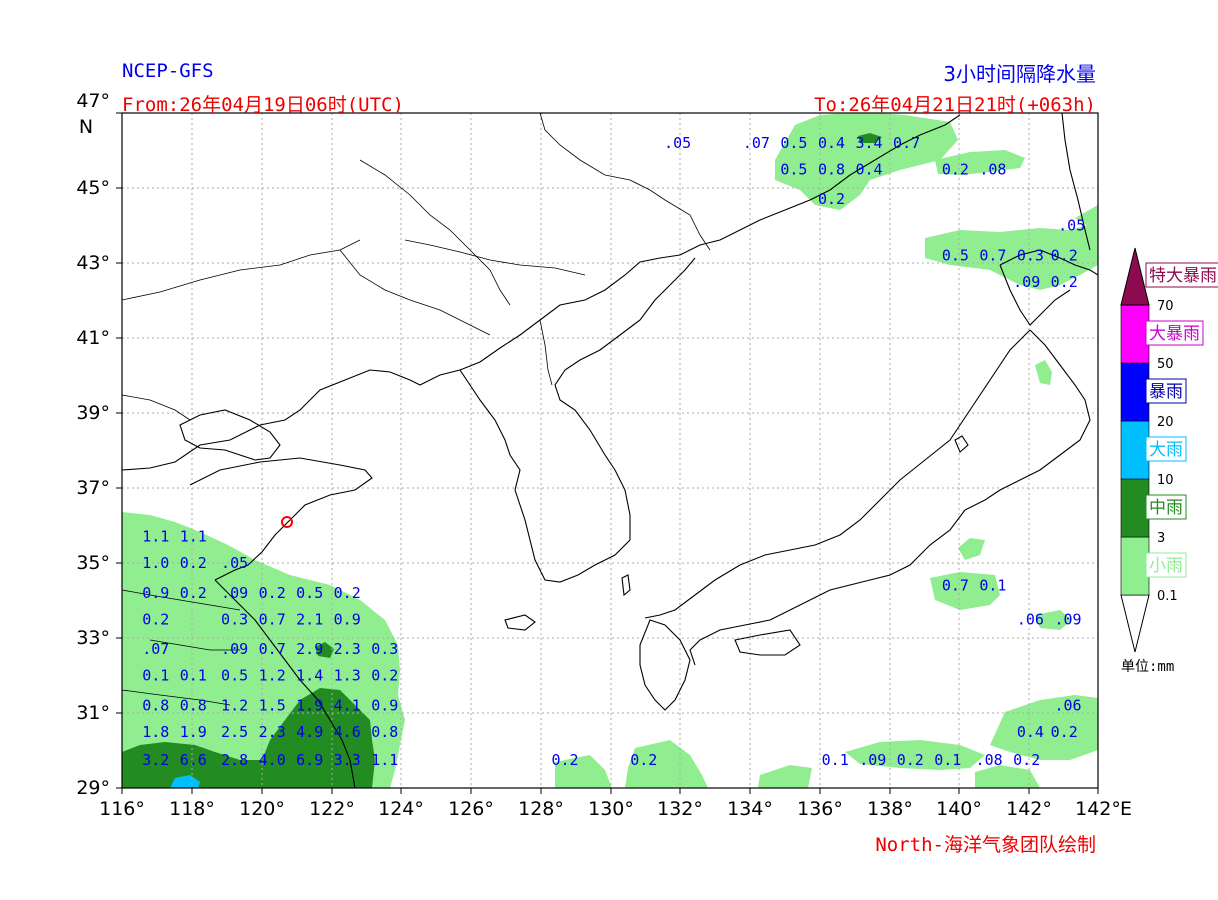 The height and width of the screenshot is (900, 1218). What do you see at coordinates (868, 169) in the screenshot?
I see `precip-value-label: 0.4` at bounding box center [868, 169].